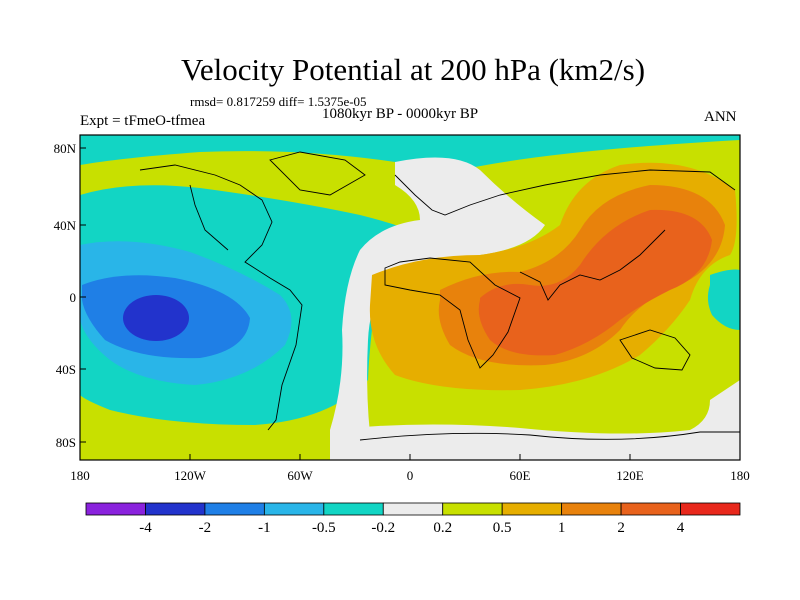  Describe the element at coordinates (278, 101) in the screenshot. I see `stats-line: rmsd= 0.817259 diff= 1.5375e-05` at that location.